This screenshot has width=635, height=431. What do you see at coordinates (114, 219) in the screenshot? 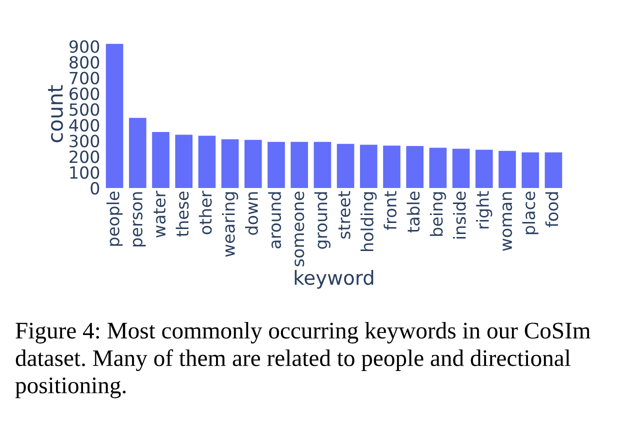
I see `x-tick-label: people` at bounding box center [114, 219].